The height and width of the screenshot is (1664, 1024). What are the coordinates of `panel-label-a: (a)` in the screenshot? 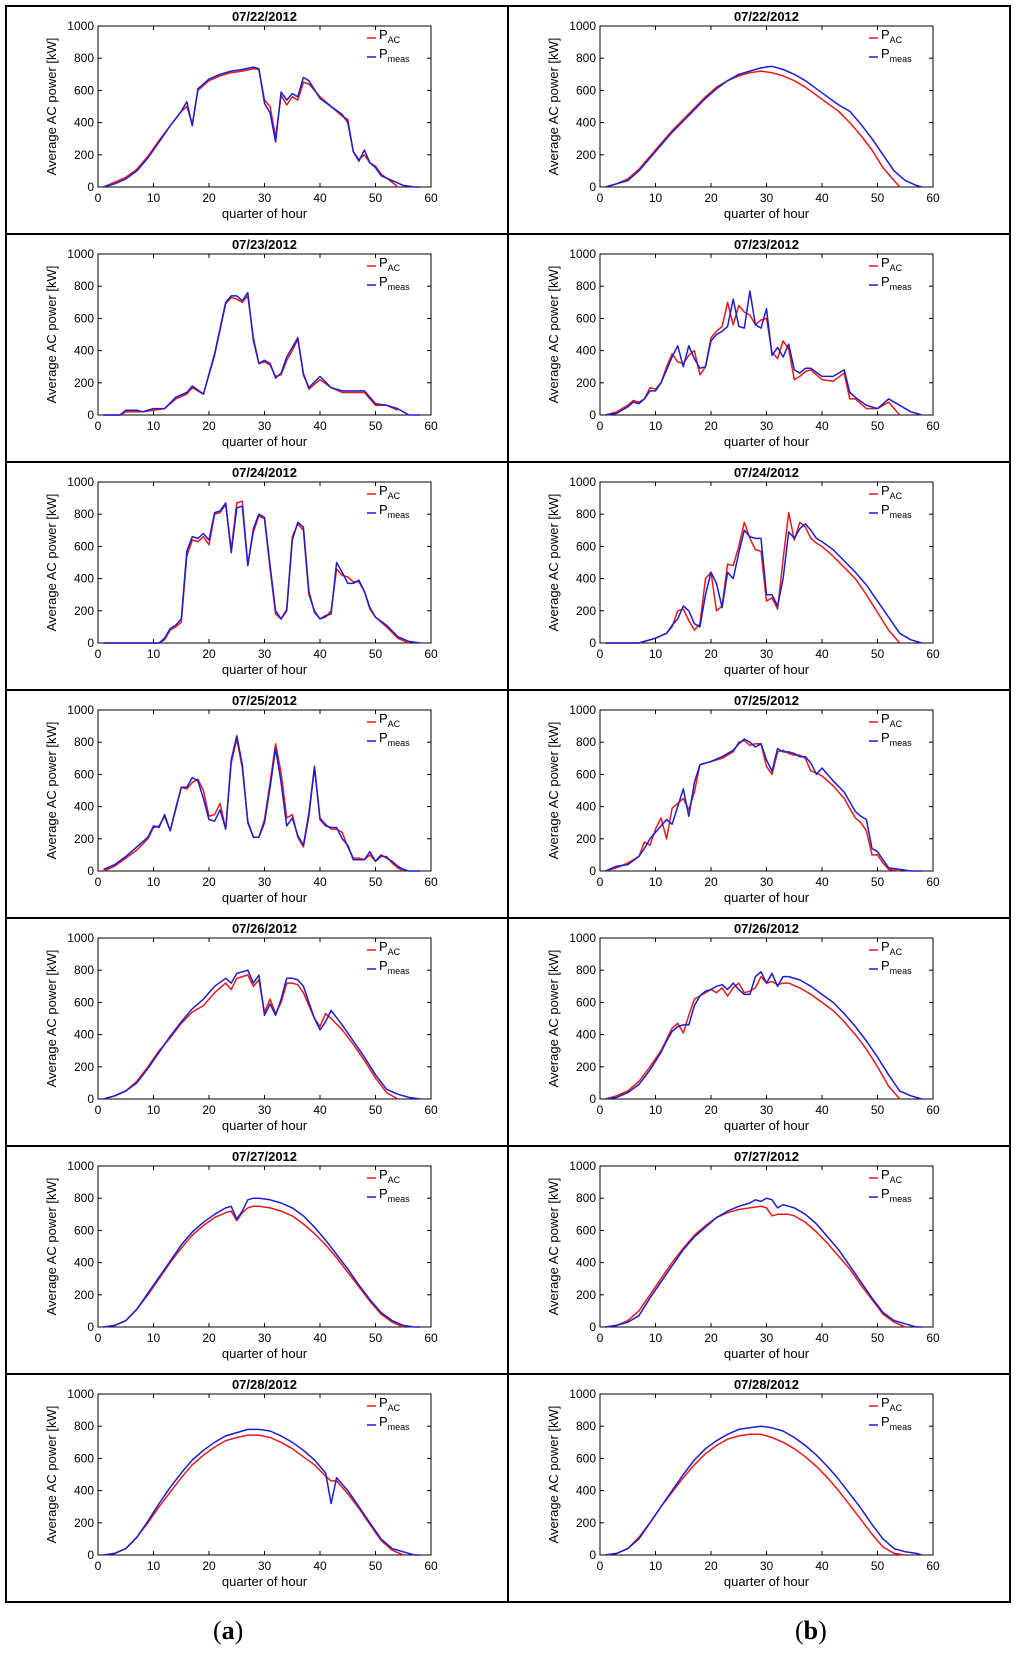 It's located at (228, 1630).